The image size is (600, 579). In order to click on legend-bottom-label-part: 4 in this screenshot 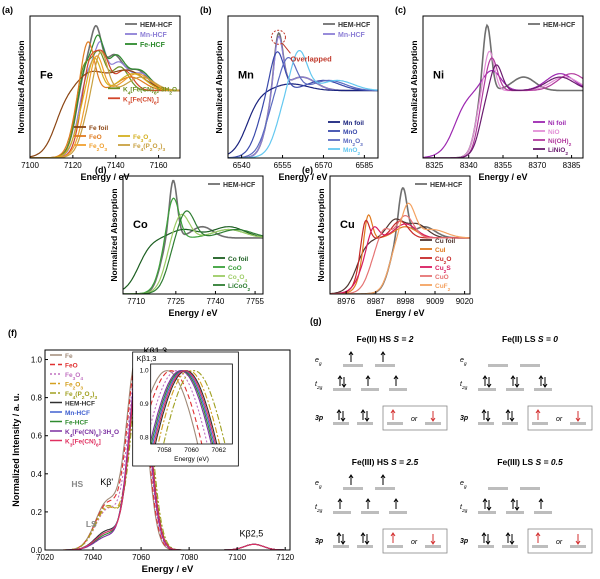, I will do `click(149, 141)`.